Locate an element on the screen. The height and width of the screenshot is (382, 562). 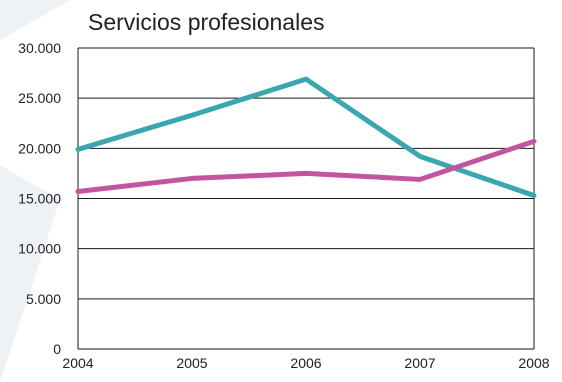
x-tick-label: 2006 is located at coordinates (305, 363).